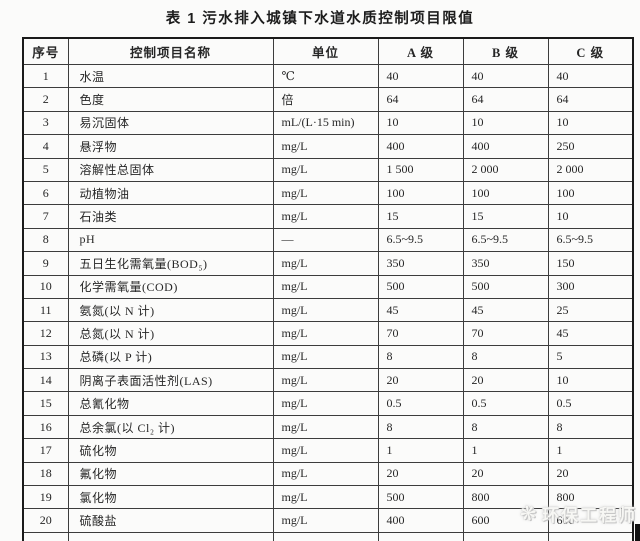 This screenshot has width=640, height=541. I want to click on cell-item-name: pH, so click(170, 240).